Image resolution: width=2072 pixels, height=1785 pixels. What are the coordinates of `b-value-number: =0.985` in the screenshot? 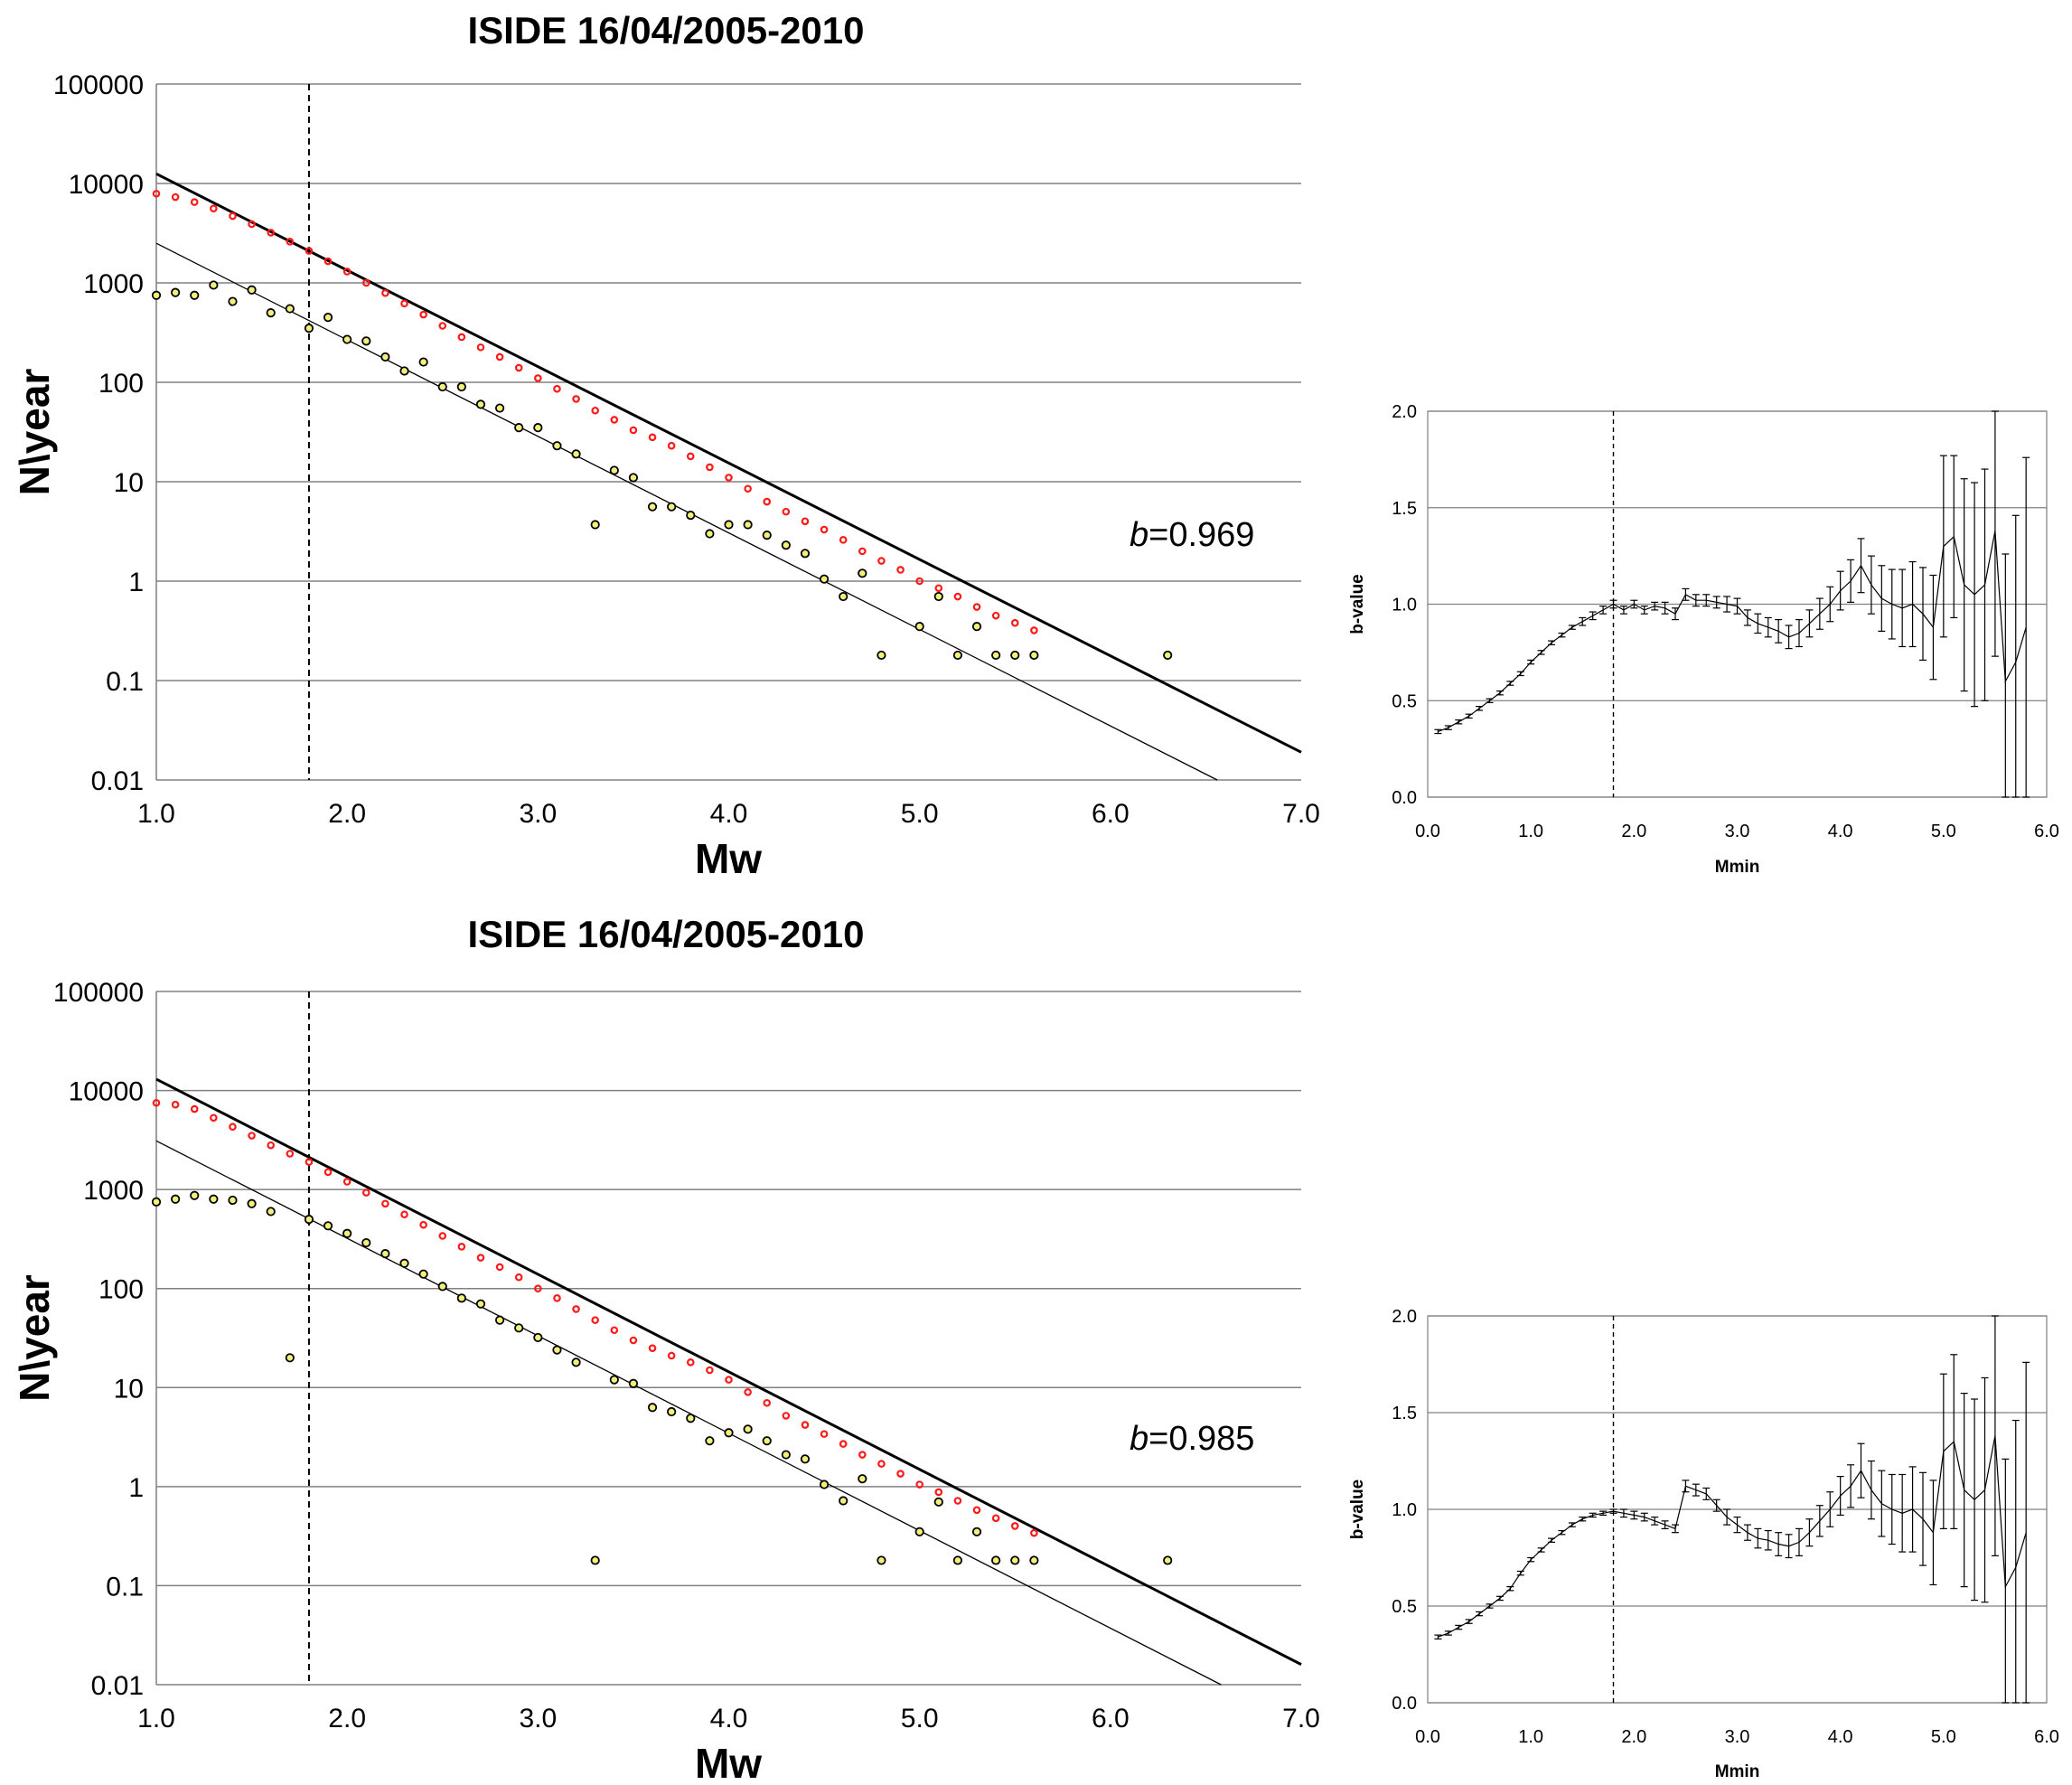 It's located at (1201, 1439).